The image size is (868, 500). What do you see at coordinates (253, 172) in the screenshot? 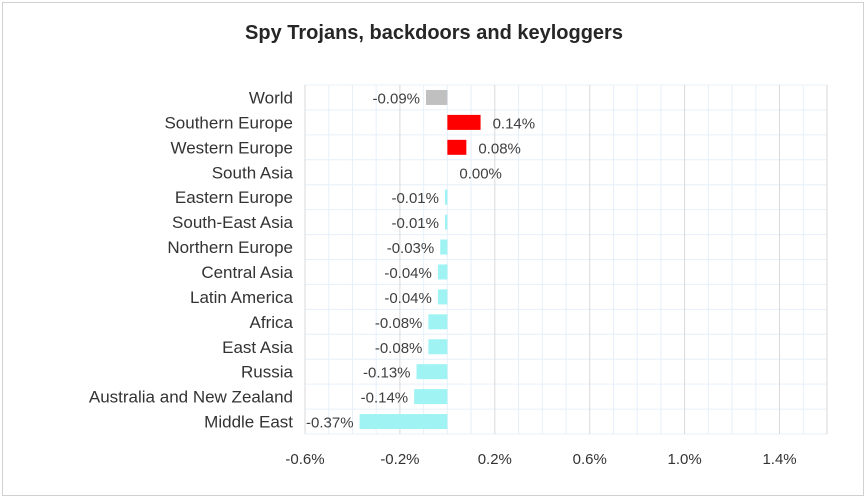
I see `category-label: South Asia` at bounding box center [253, 172].